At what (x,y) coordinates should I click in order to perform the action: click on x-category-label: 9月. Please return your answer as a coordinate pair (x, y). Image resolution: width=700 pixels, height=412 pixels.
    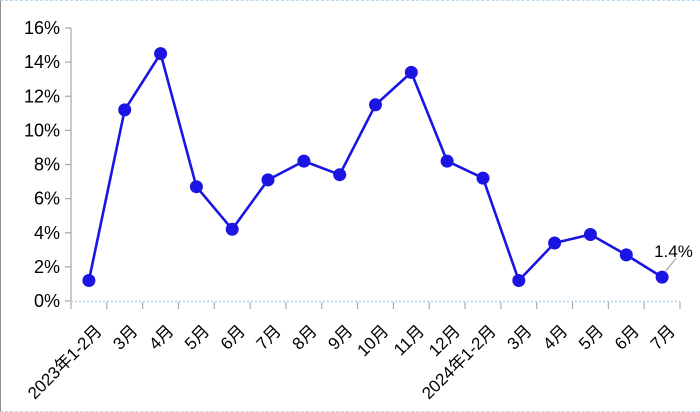
    Looking at the image, I should click on (340, 337).